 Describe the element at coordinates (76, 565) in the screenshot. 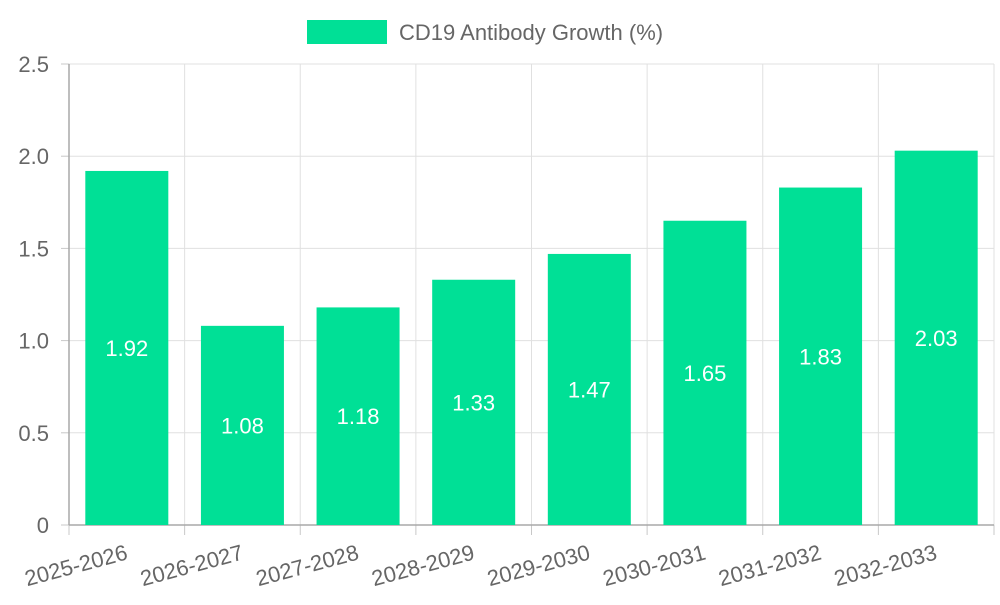

I see `x-tick-label: 2025-2026` at that location.